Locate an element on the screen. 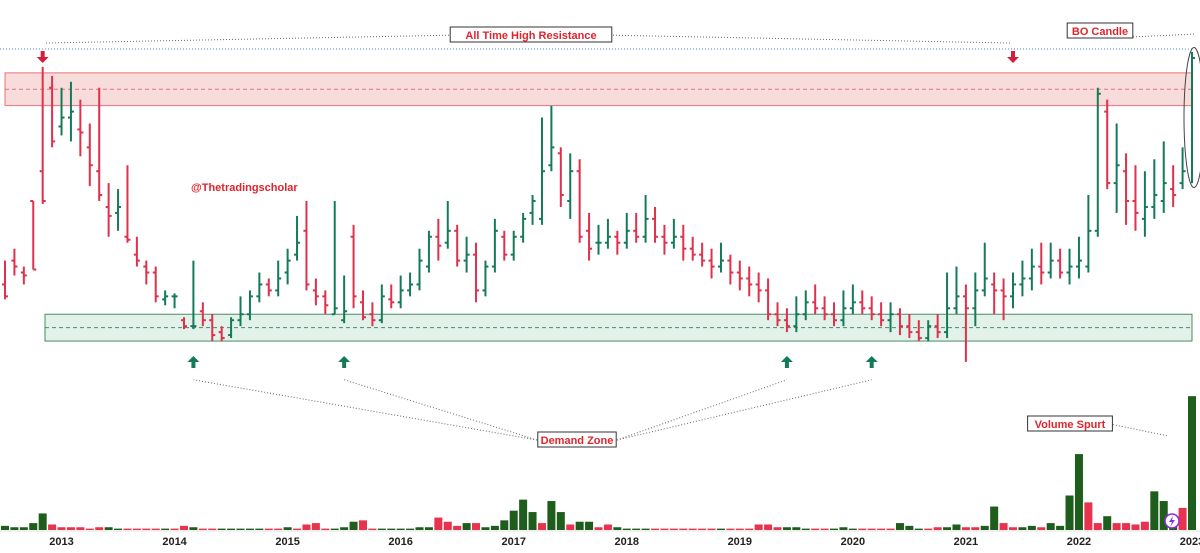 The image size is (1200, 553). x-tick-label: 2023 is located at coordinates (1190, 542).